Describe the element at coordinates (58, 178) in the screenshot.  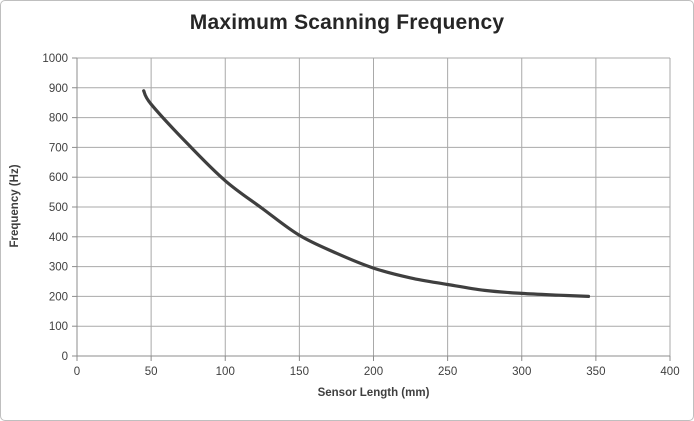
I see `y-tick-label: 600` at that location.